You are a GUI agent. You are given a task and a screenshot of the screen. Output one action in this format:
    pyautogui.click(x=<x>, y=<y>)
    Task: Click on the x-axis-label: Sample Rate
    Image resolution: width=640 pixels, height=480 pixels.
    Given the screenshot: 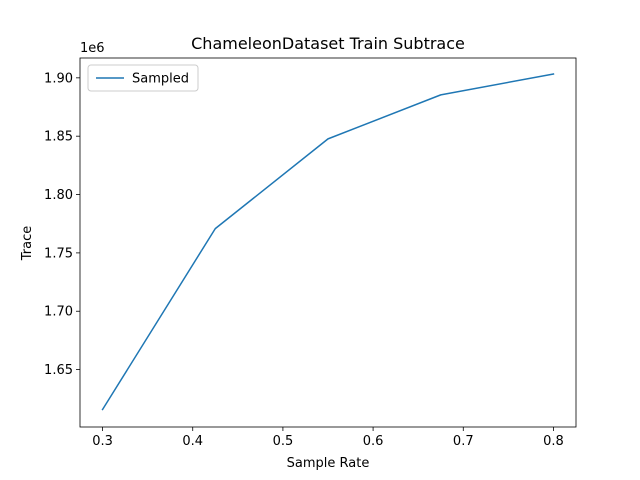 What is the action you would take?
    pyautogui.click(x=328, y=463)
    